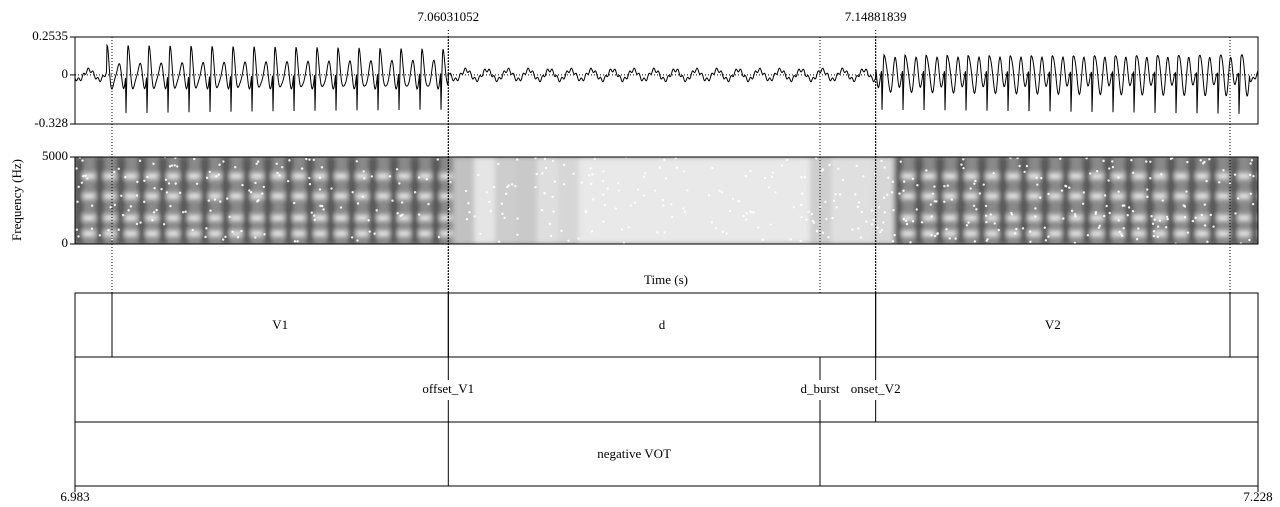 This screenshot has width=1280, height=507. Describe the element at coordinates (16, 200) in the screenshot. I see `frequency-label: Frequency (Hz)` at that location.